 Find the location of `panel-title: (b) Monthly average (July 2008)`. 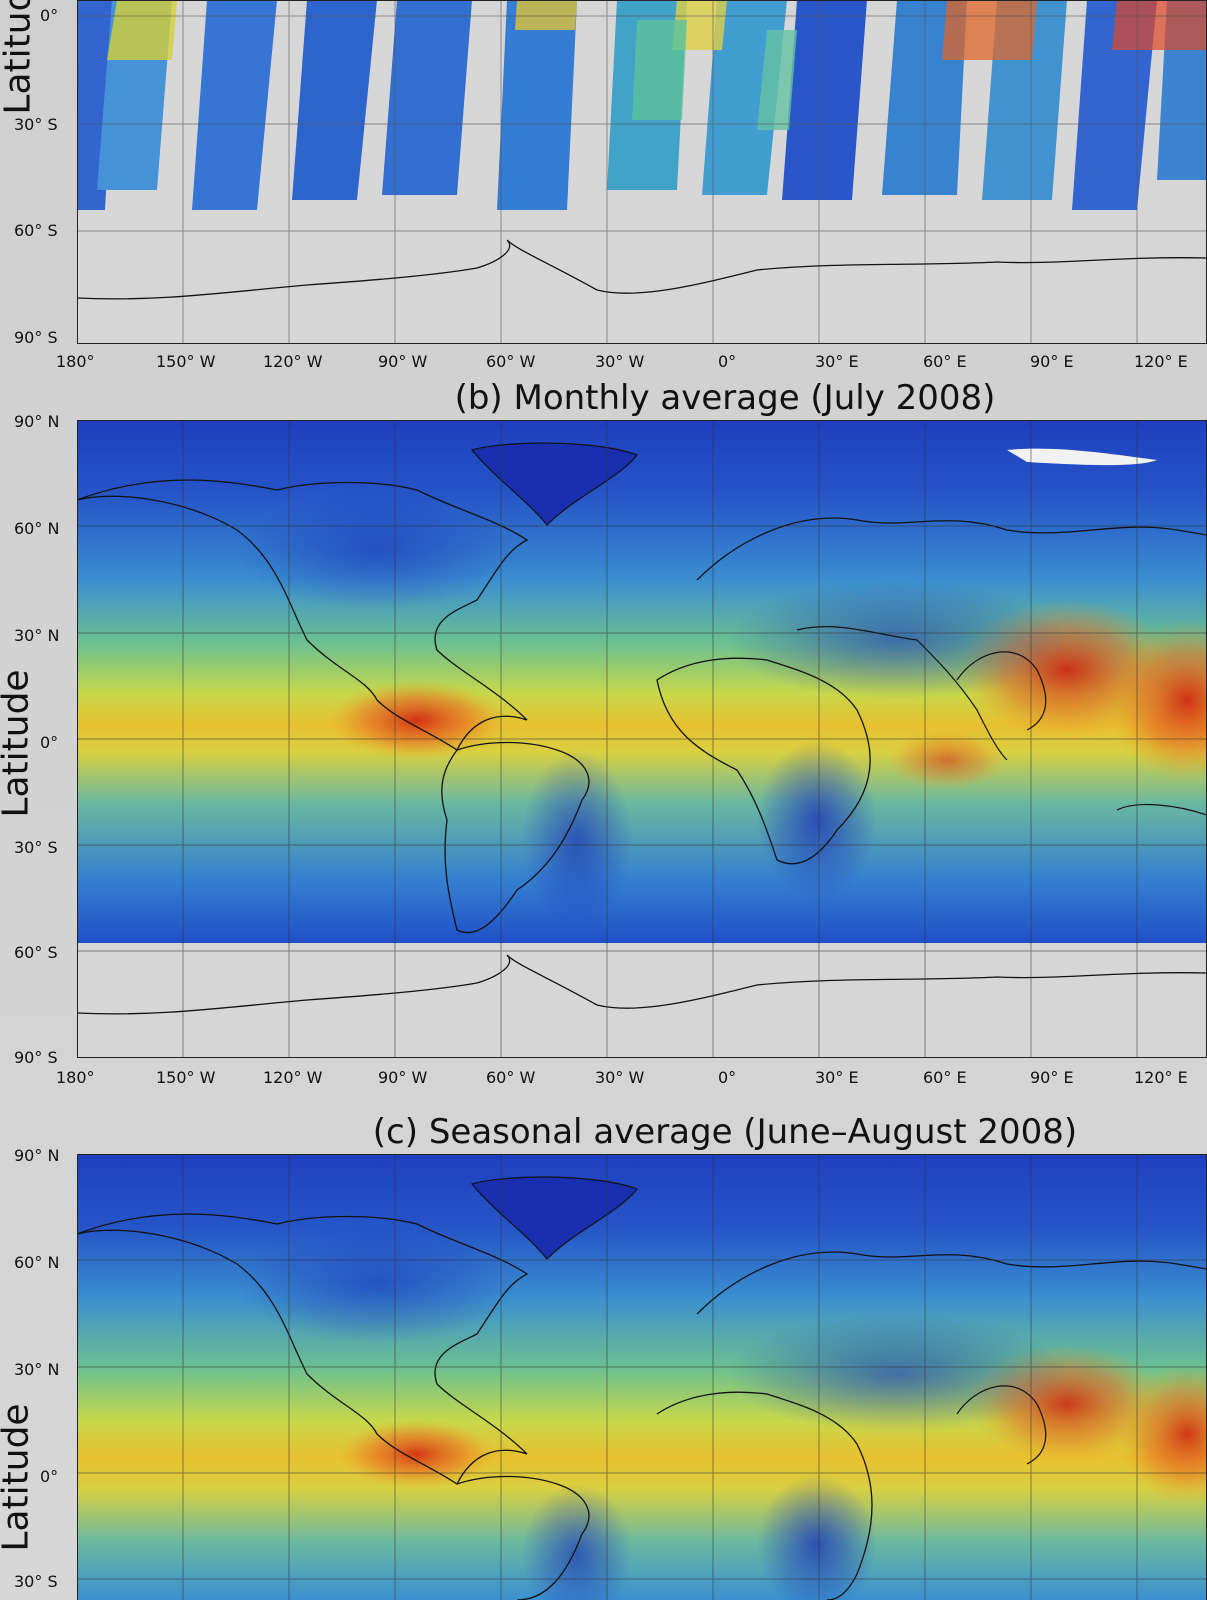

panel-title: (b) Monthly average (July 2008) is located at coordinates (725, 398).